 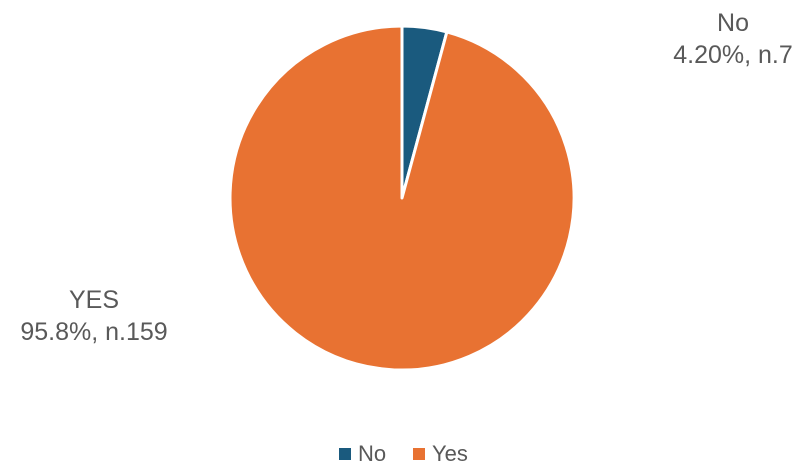 What do you see at coordinates (733, 23) in the screenshot?
I see `data-label-no-category: No` at bounding box center [733, 23].